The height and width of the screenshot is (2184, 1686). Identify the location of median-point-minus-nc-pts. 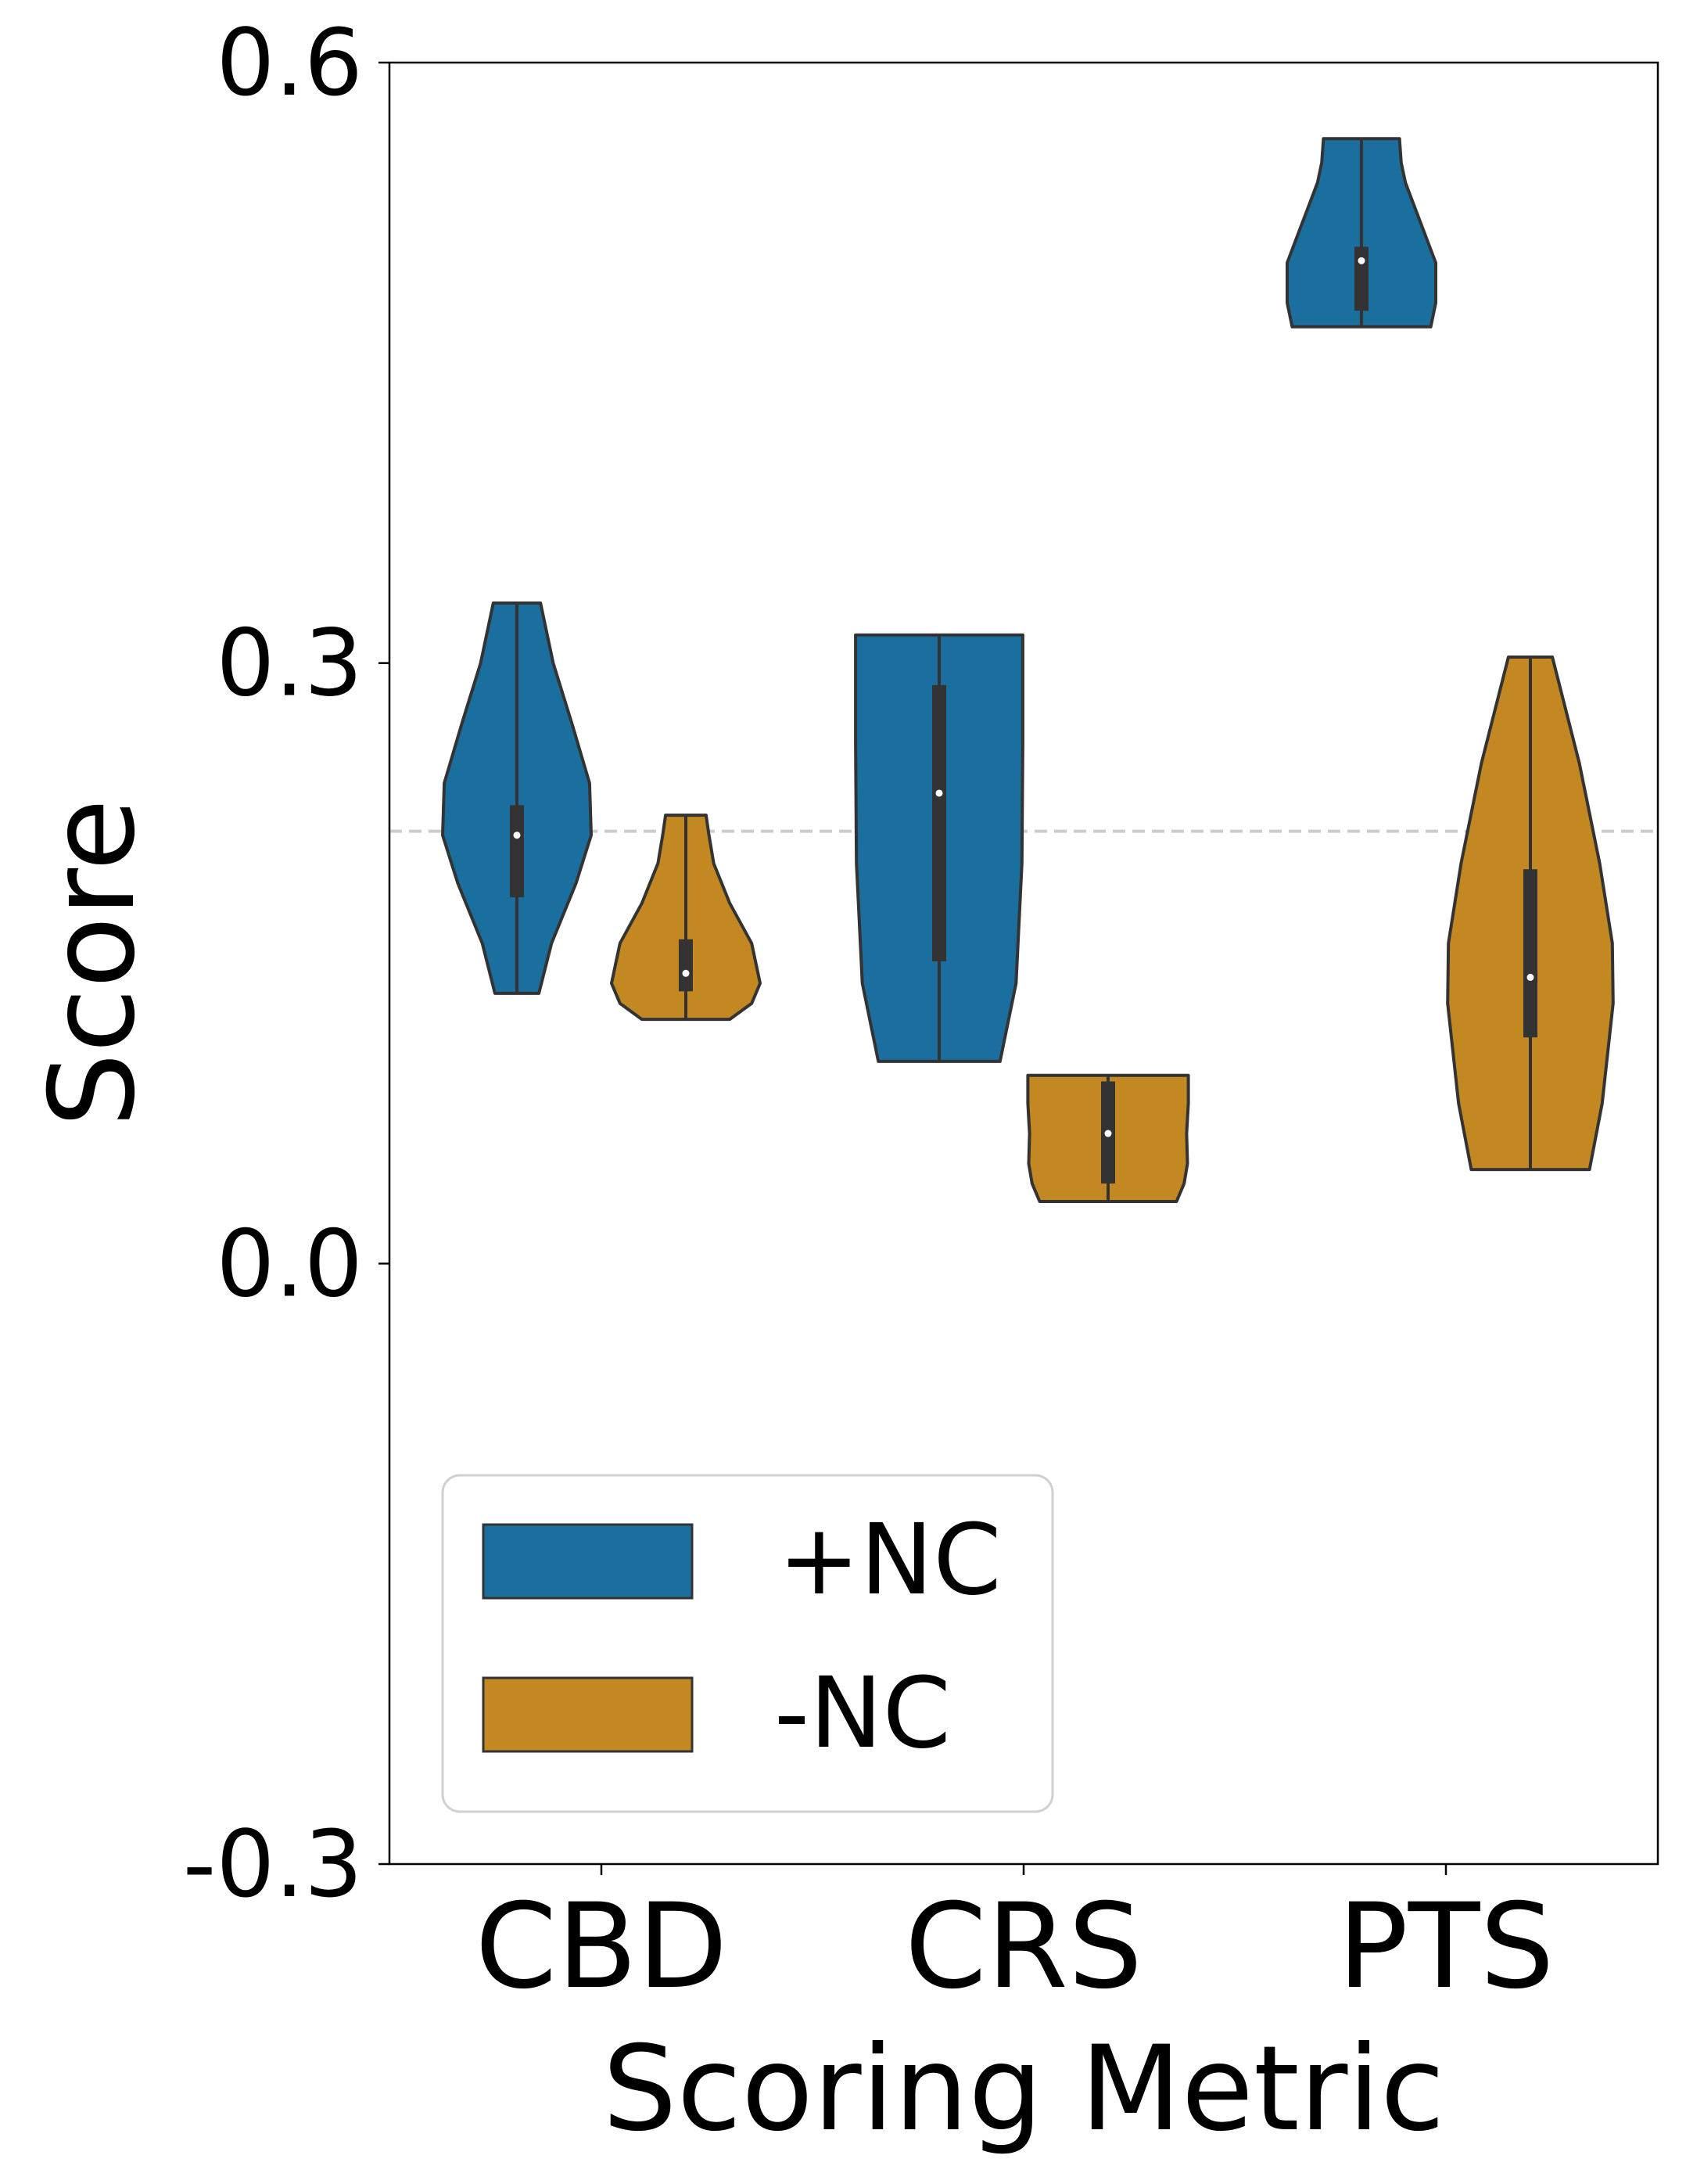
(1530, 977).